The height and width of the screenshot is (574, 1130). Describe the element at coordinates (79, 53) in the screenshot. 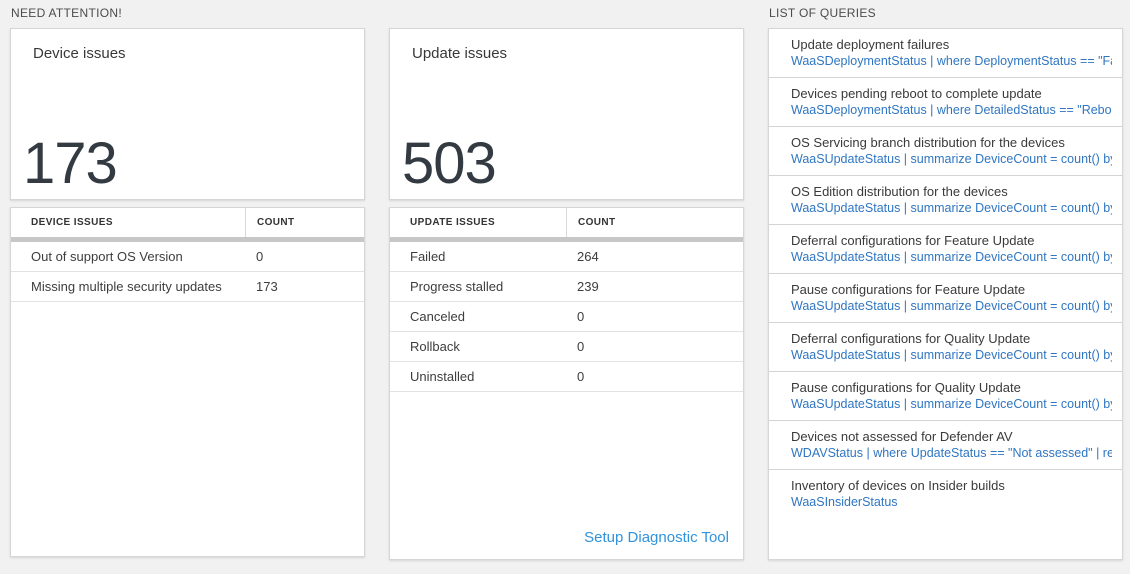

I see `device-issues-tile-title: Device issues` at that location.